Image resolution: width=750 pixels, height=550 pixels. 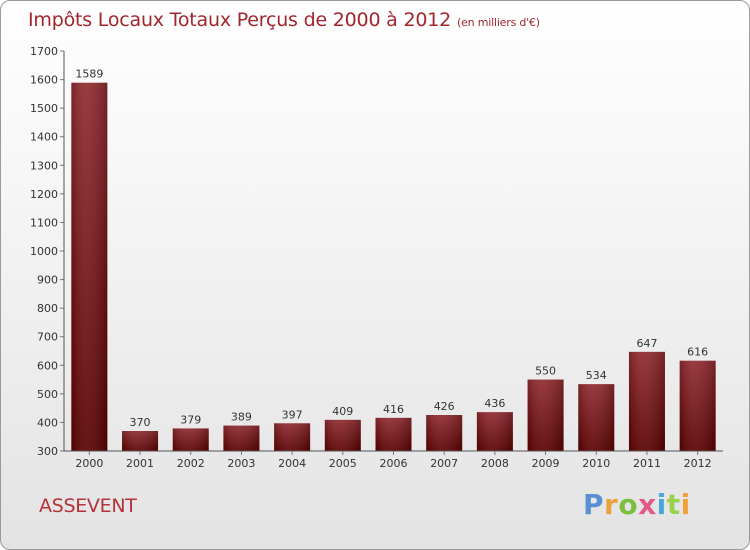 What do you see at coordinates (88, 506) in the screenshot?
I see `commune-name: ASSEVENT` at bounding box center [88, 506].